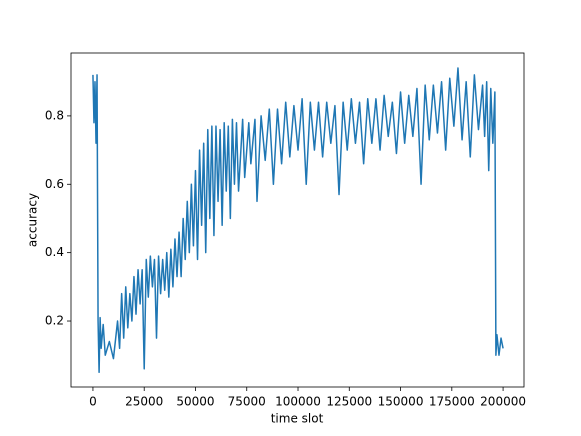 This screenshot has height=436, width=581. I want to click on x-tick-label: 25000, so click(144, 402).